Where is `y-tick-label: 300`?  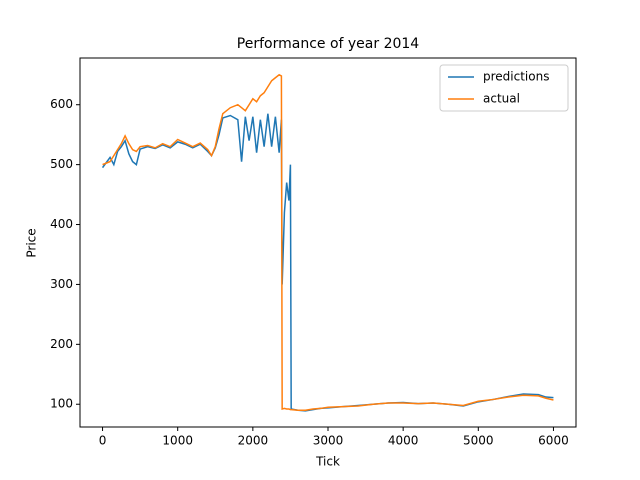
y-tick-label: 300 is located at coordinates (61, 284).